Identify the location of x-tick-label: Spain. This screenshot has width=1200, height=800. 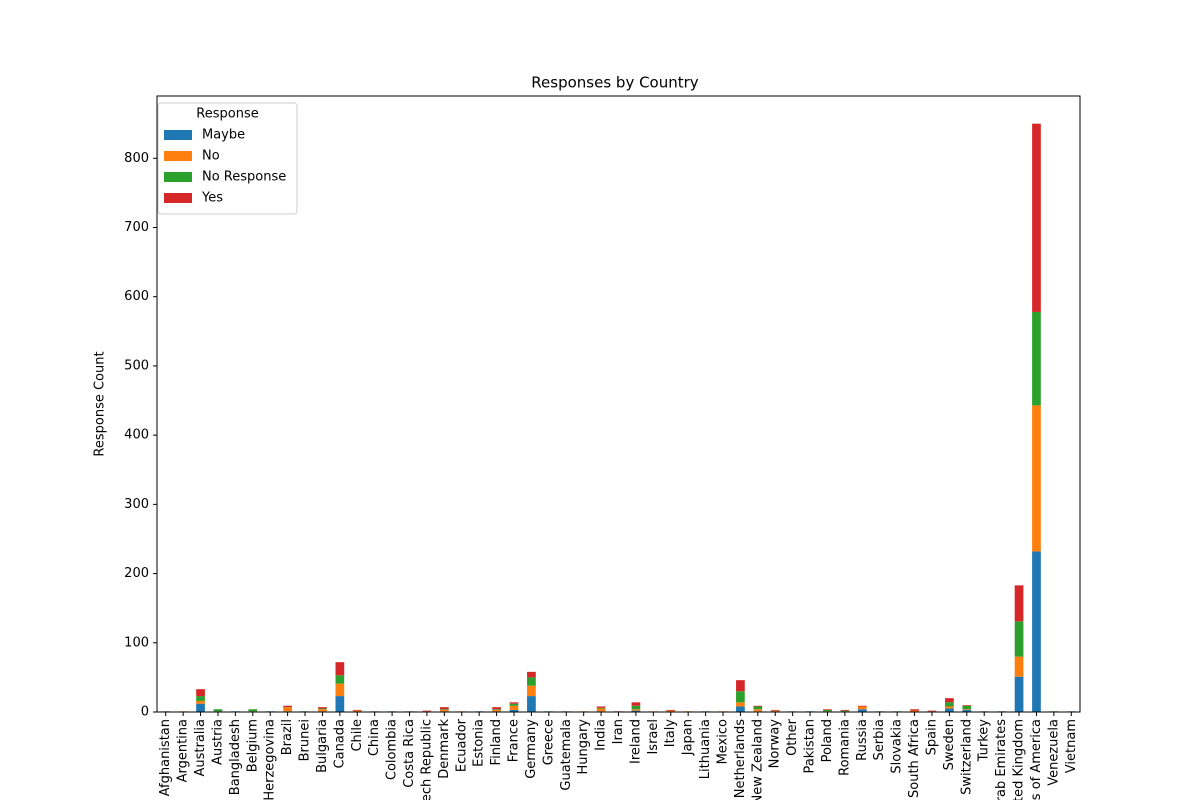
(931, 737).